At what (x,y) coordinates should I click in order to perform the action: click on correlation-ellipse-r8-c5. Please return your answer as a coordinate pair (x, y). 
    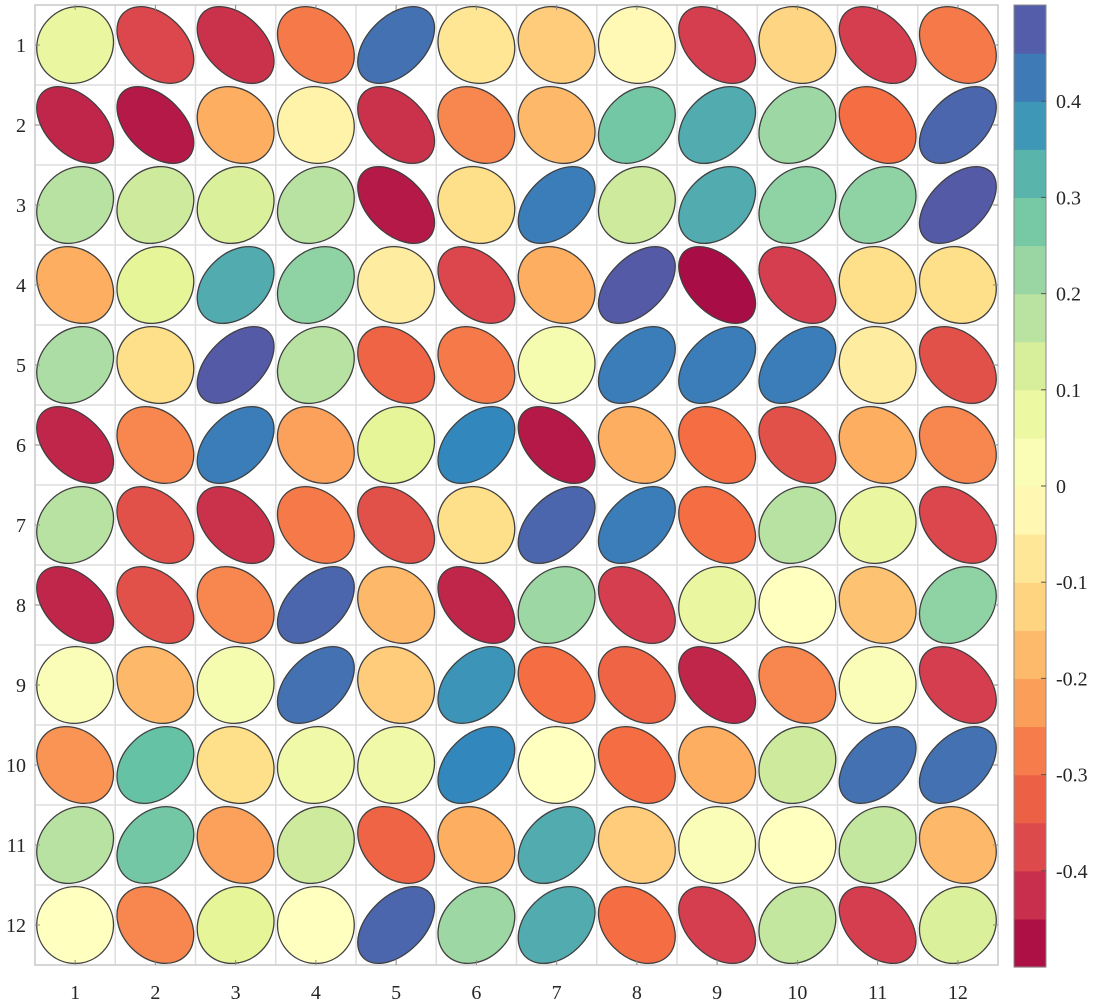
    Looking at the image, I should click on (396, 605).